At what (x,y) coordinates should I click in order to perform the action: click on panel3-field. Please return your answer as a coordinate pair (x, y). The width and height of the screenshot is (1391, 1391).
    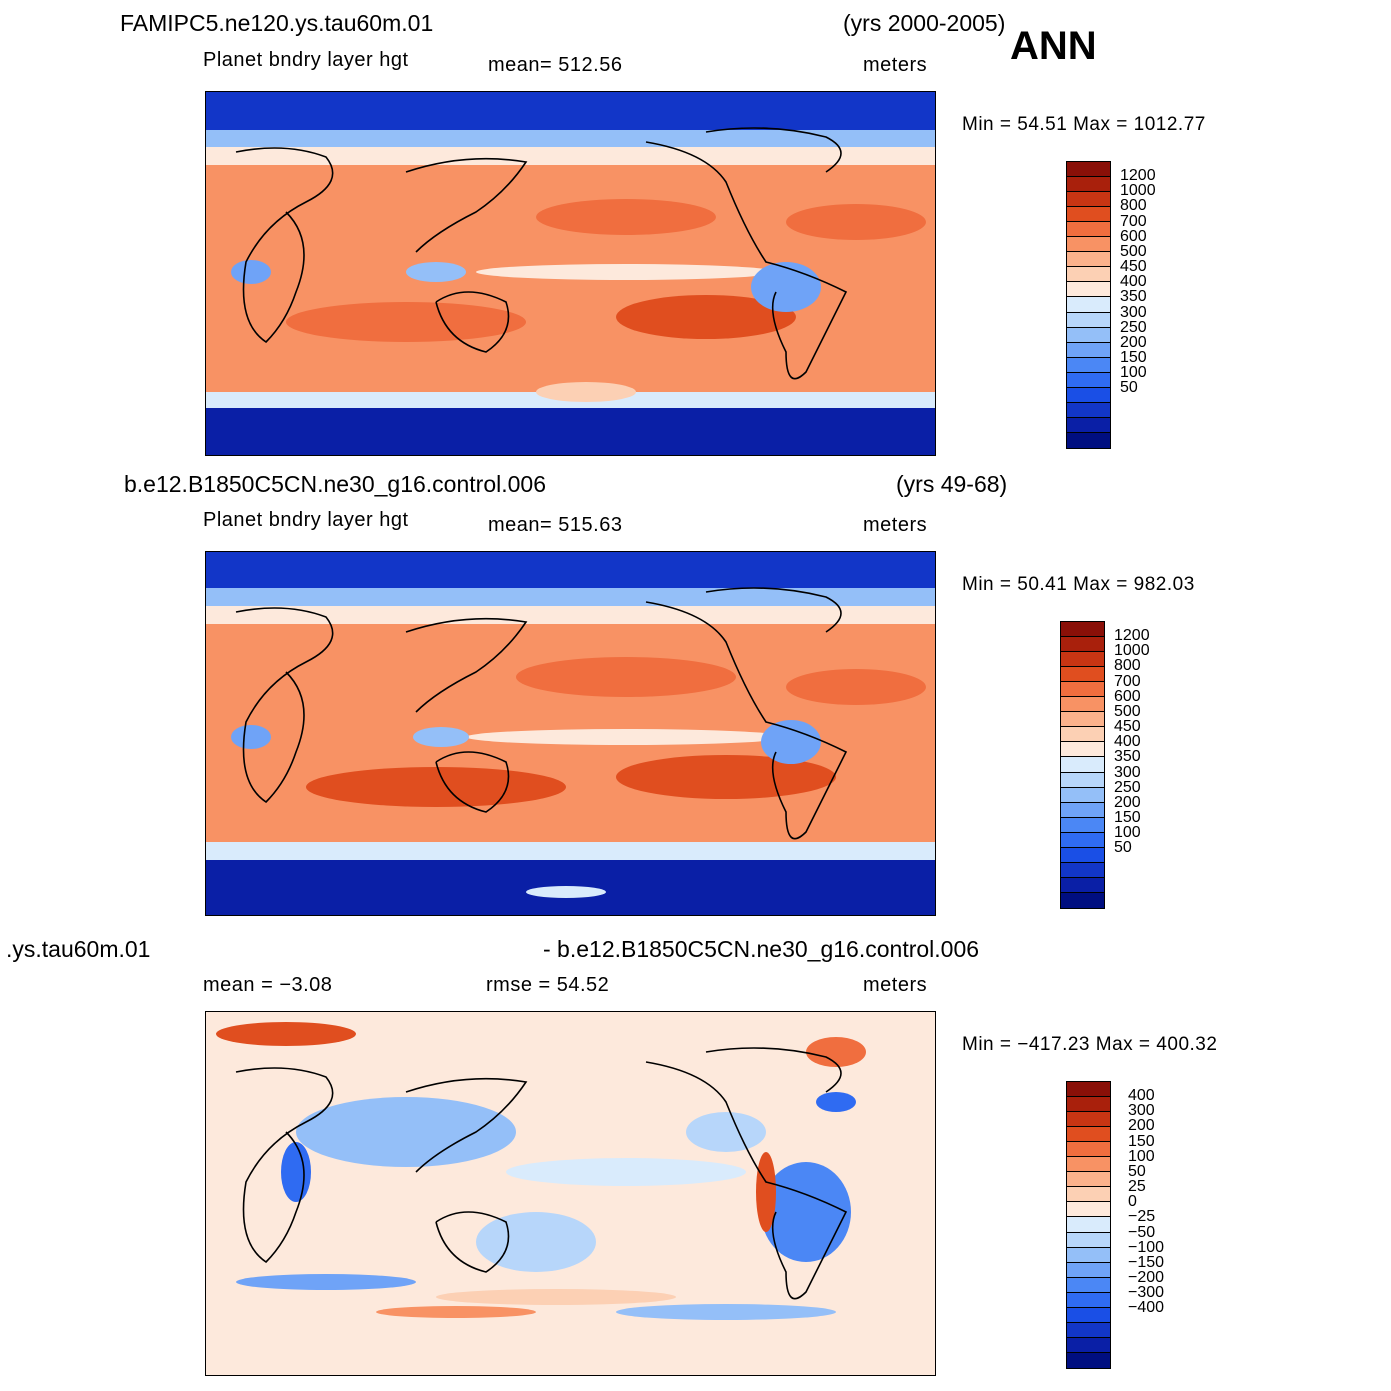
    Looking at the image, I should click on (570, 1193).